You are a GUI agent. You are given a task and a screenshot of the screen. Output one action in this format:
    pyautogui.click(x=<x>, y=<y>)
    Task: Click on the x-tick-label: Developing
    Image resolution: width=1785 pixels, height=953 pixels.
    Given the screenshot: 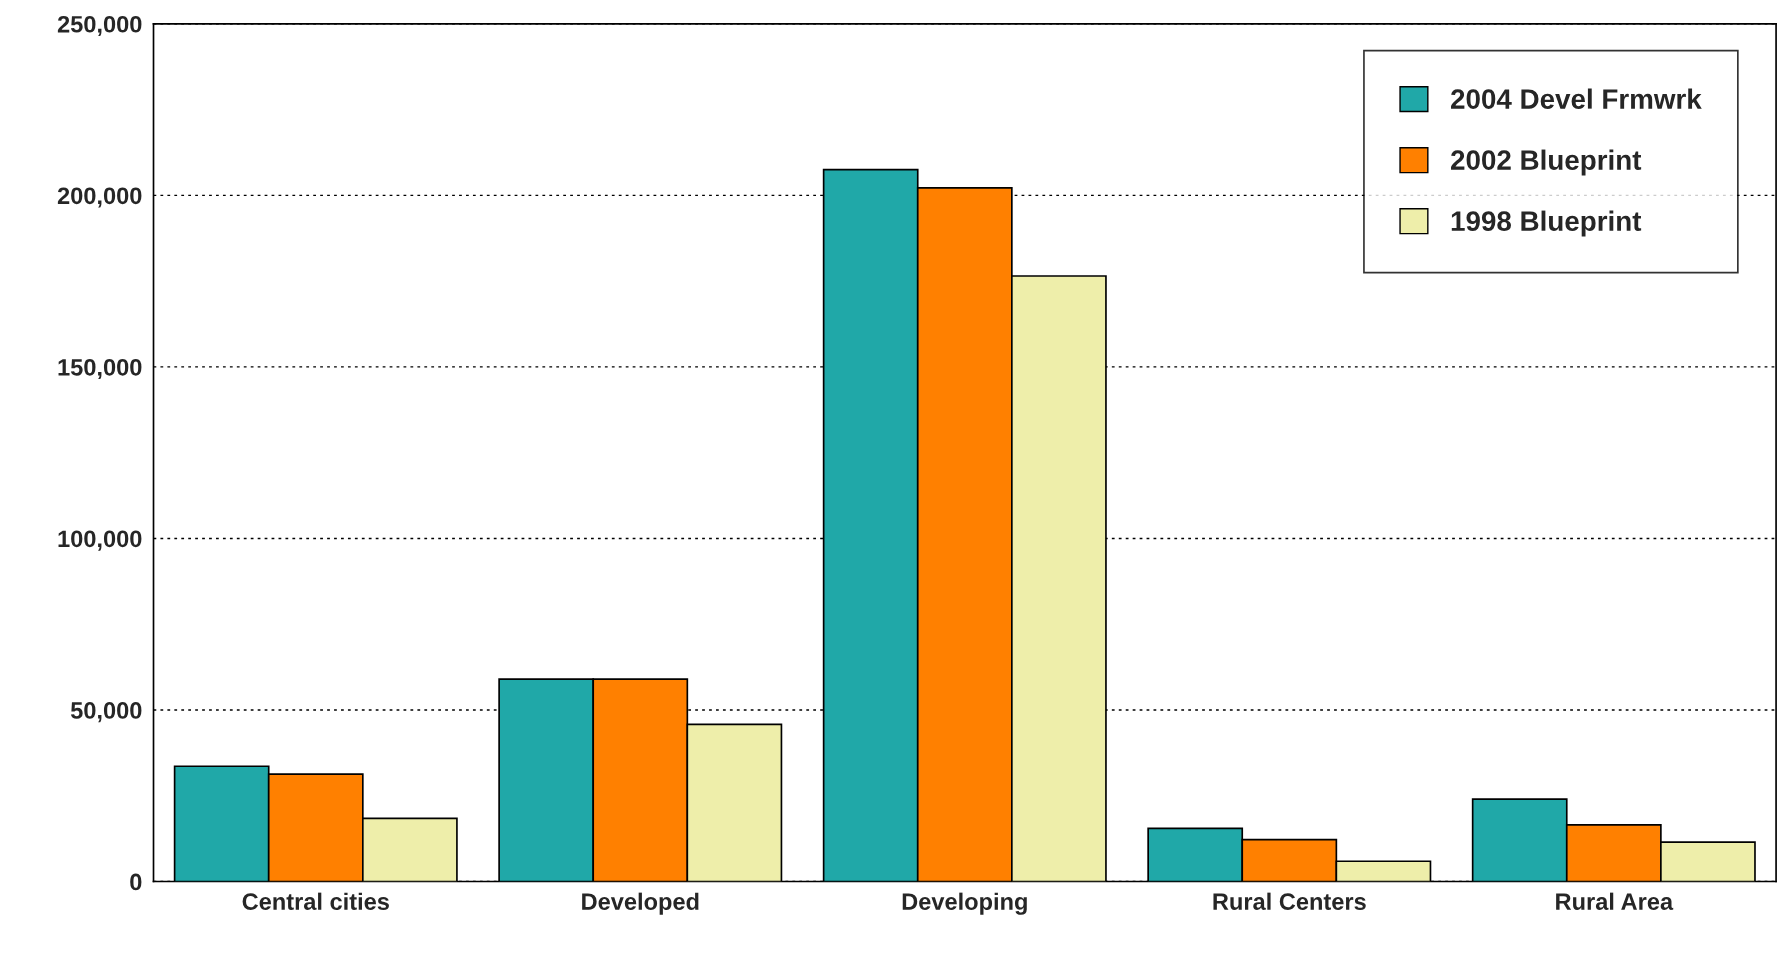 What is the action you would take?
    pyautogui.click(x=964, y=903)
    